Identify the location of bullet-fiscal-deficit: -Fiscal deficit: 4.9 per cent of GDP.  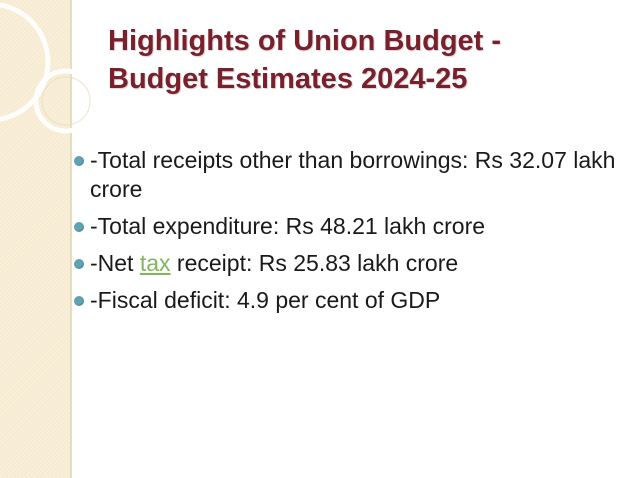
(347, 300).